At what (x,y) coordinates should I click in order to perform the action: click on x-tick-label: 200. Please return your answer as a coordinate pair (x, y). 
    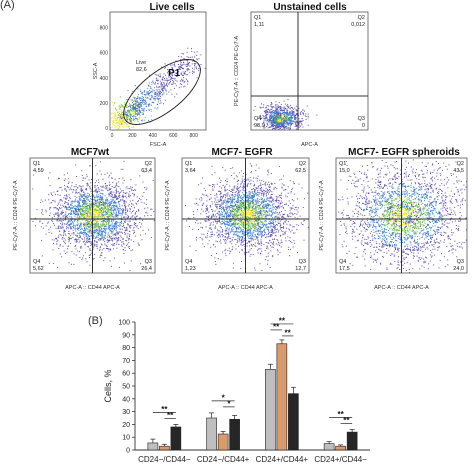
    Looking at the image, I should click on (132, 136).